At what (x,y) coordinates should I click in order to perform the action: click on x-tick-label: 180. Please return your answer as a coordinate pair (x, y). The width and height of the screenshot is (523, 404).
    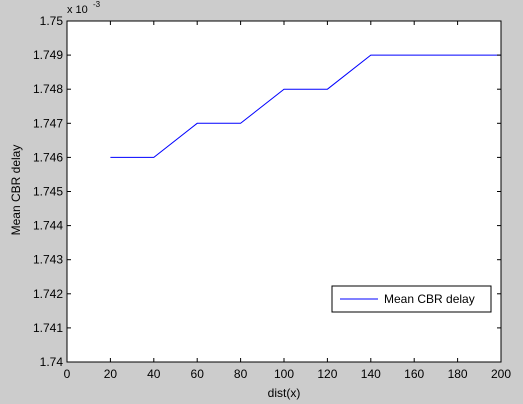
    Looking at the image, I should click on (458, 374).